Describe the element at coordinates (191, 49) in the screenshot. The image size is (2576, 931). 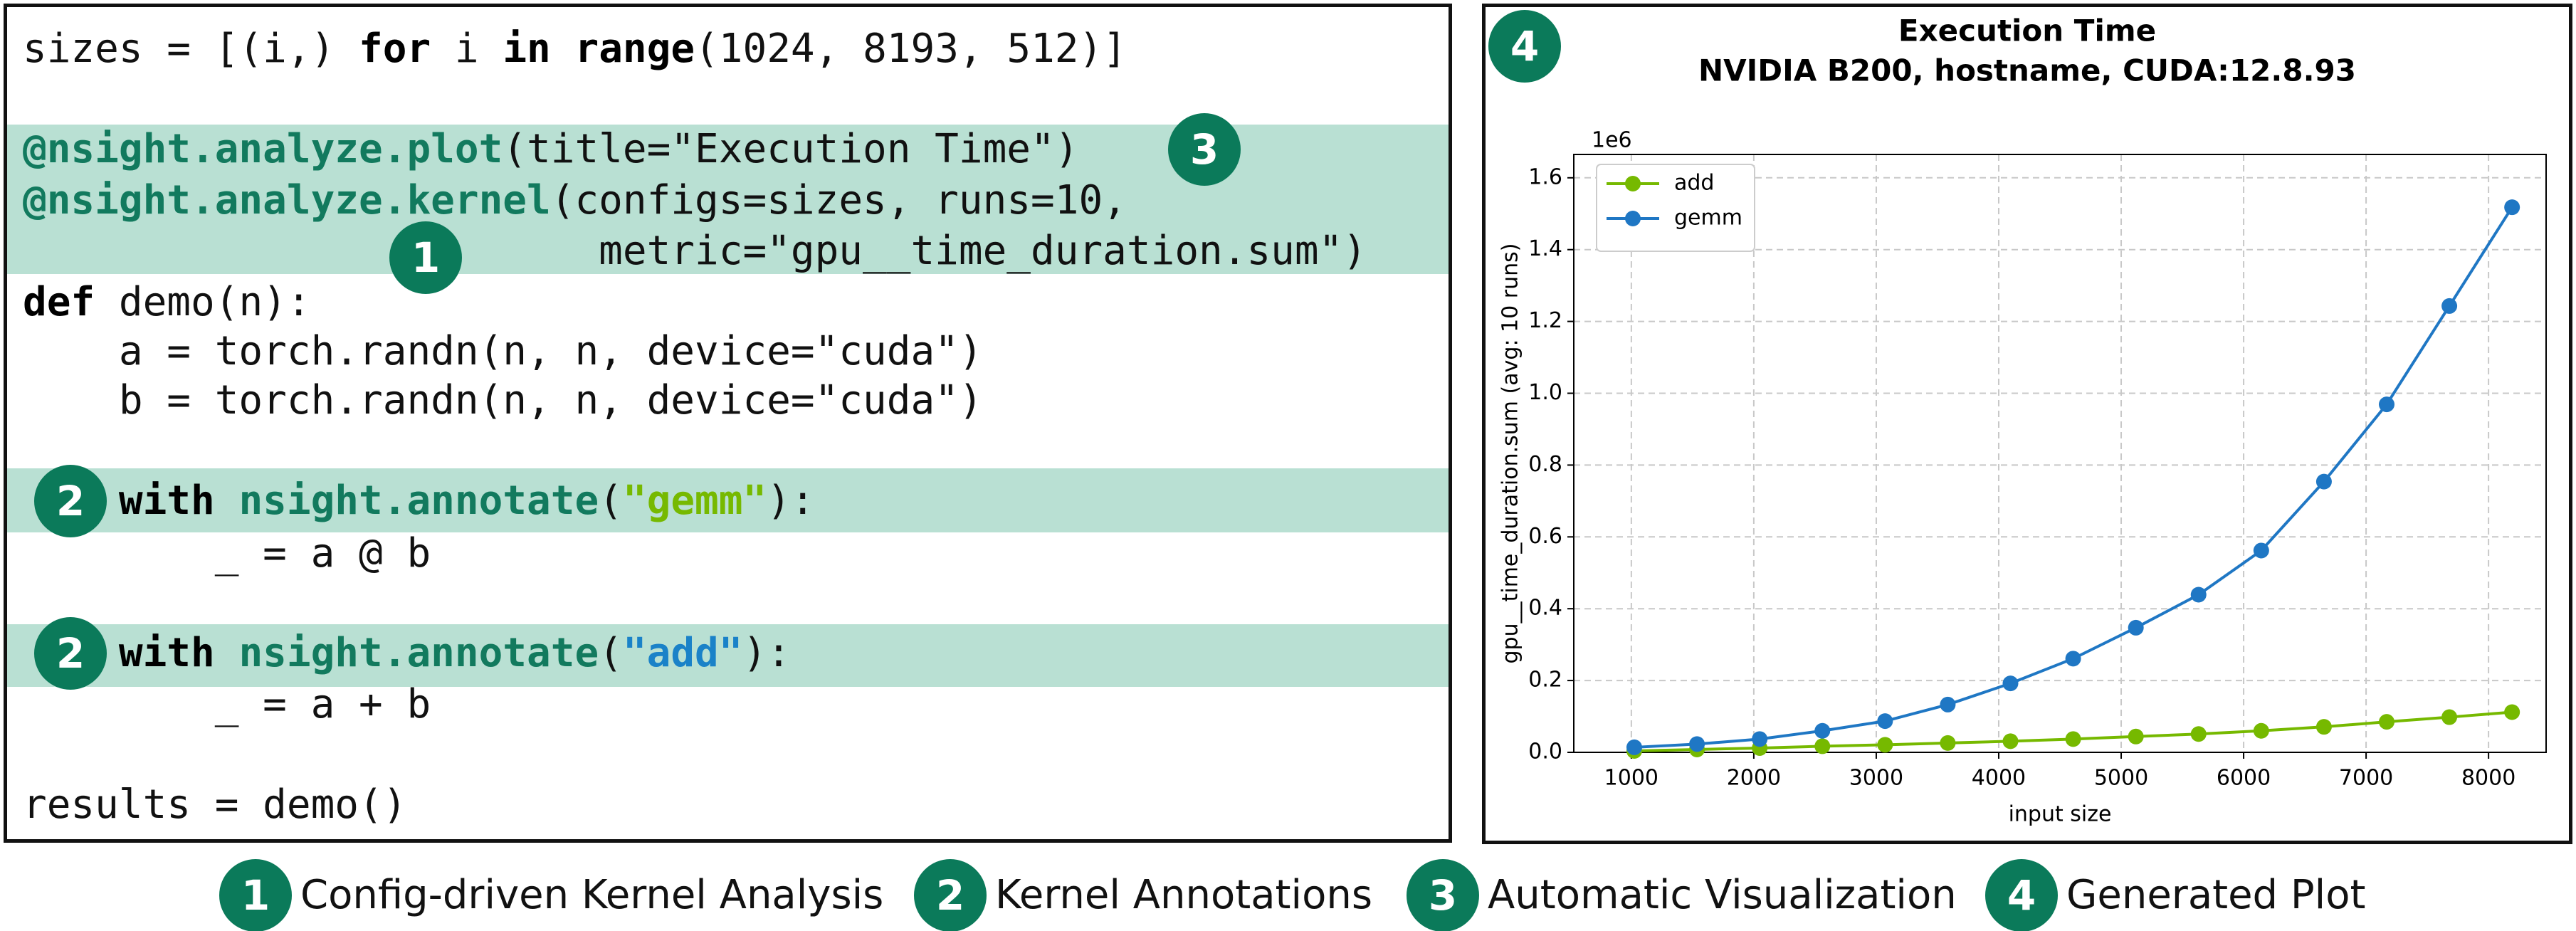
I see `code-token: sizes = [(i,)` at that location.